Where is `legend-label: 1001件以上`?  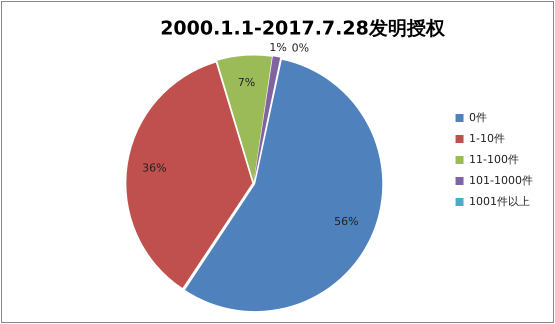
legend-label: 1001件以上 is located at coordinates (499, 201).